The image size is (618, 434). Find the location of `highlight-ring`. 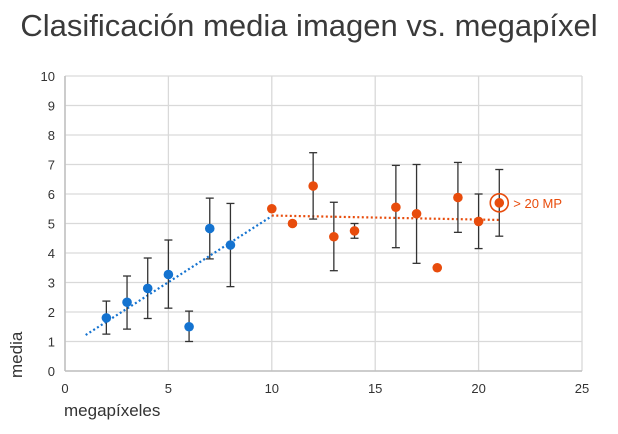

highlight-ring is located at coordinates (499, 203).